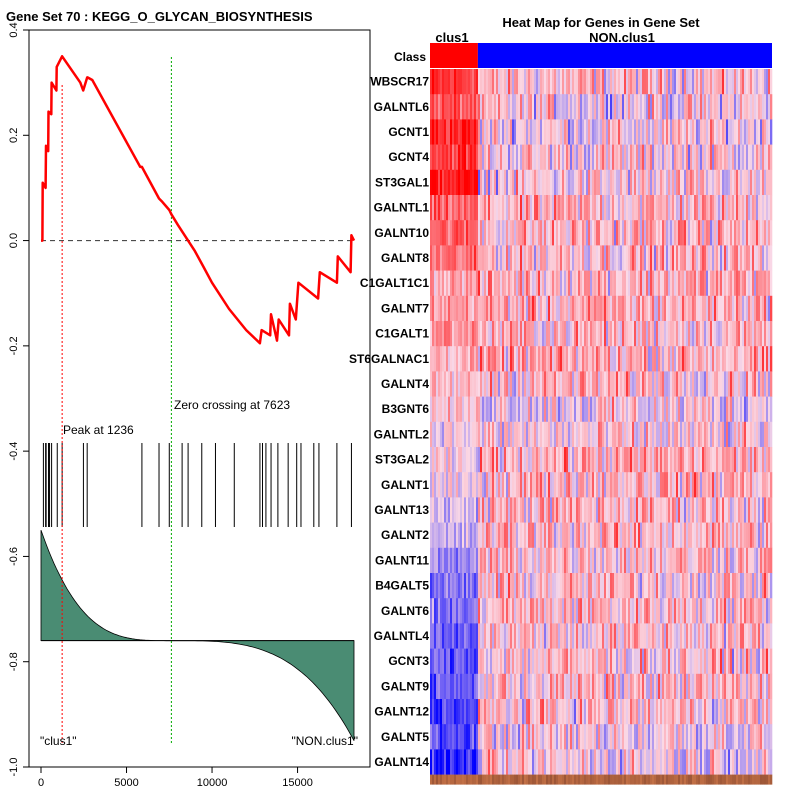  I want to click on heat-map-row, so click(601, 535).